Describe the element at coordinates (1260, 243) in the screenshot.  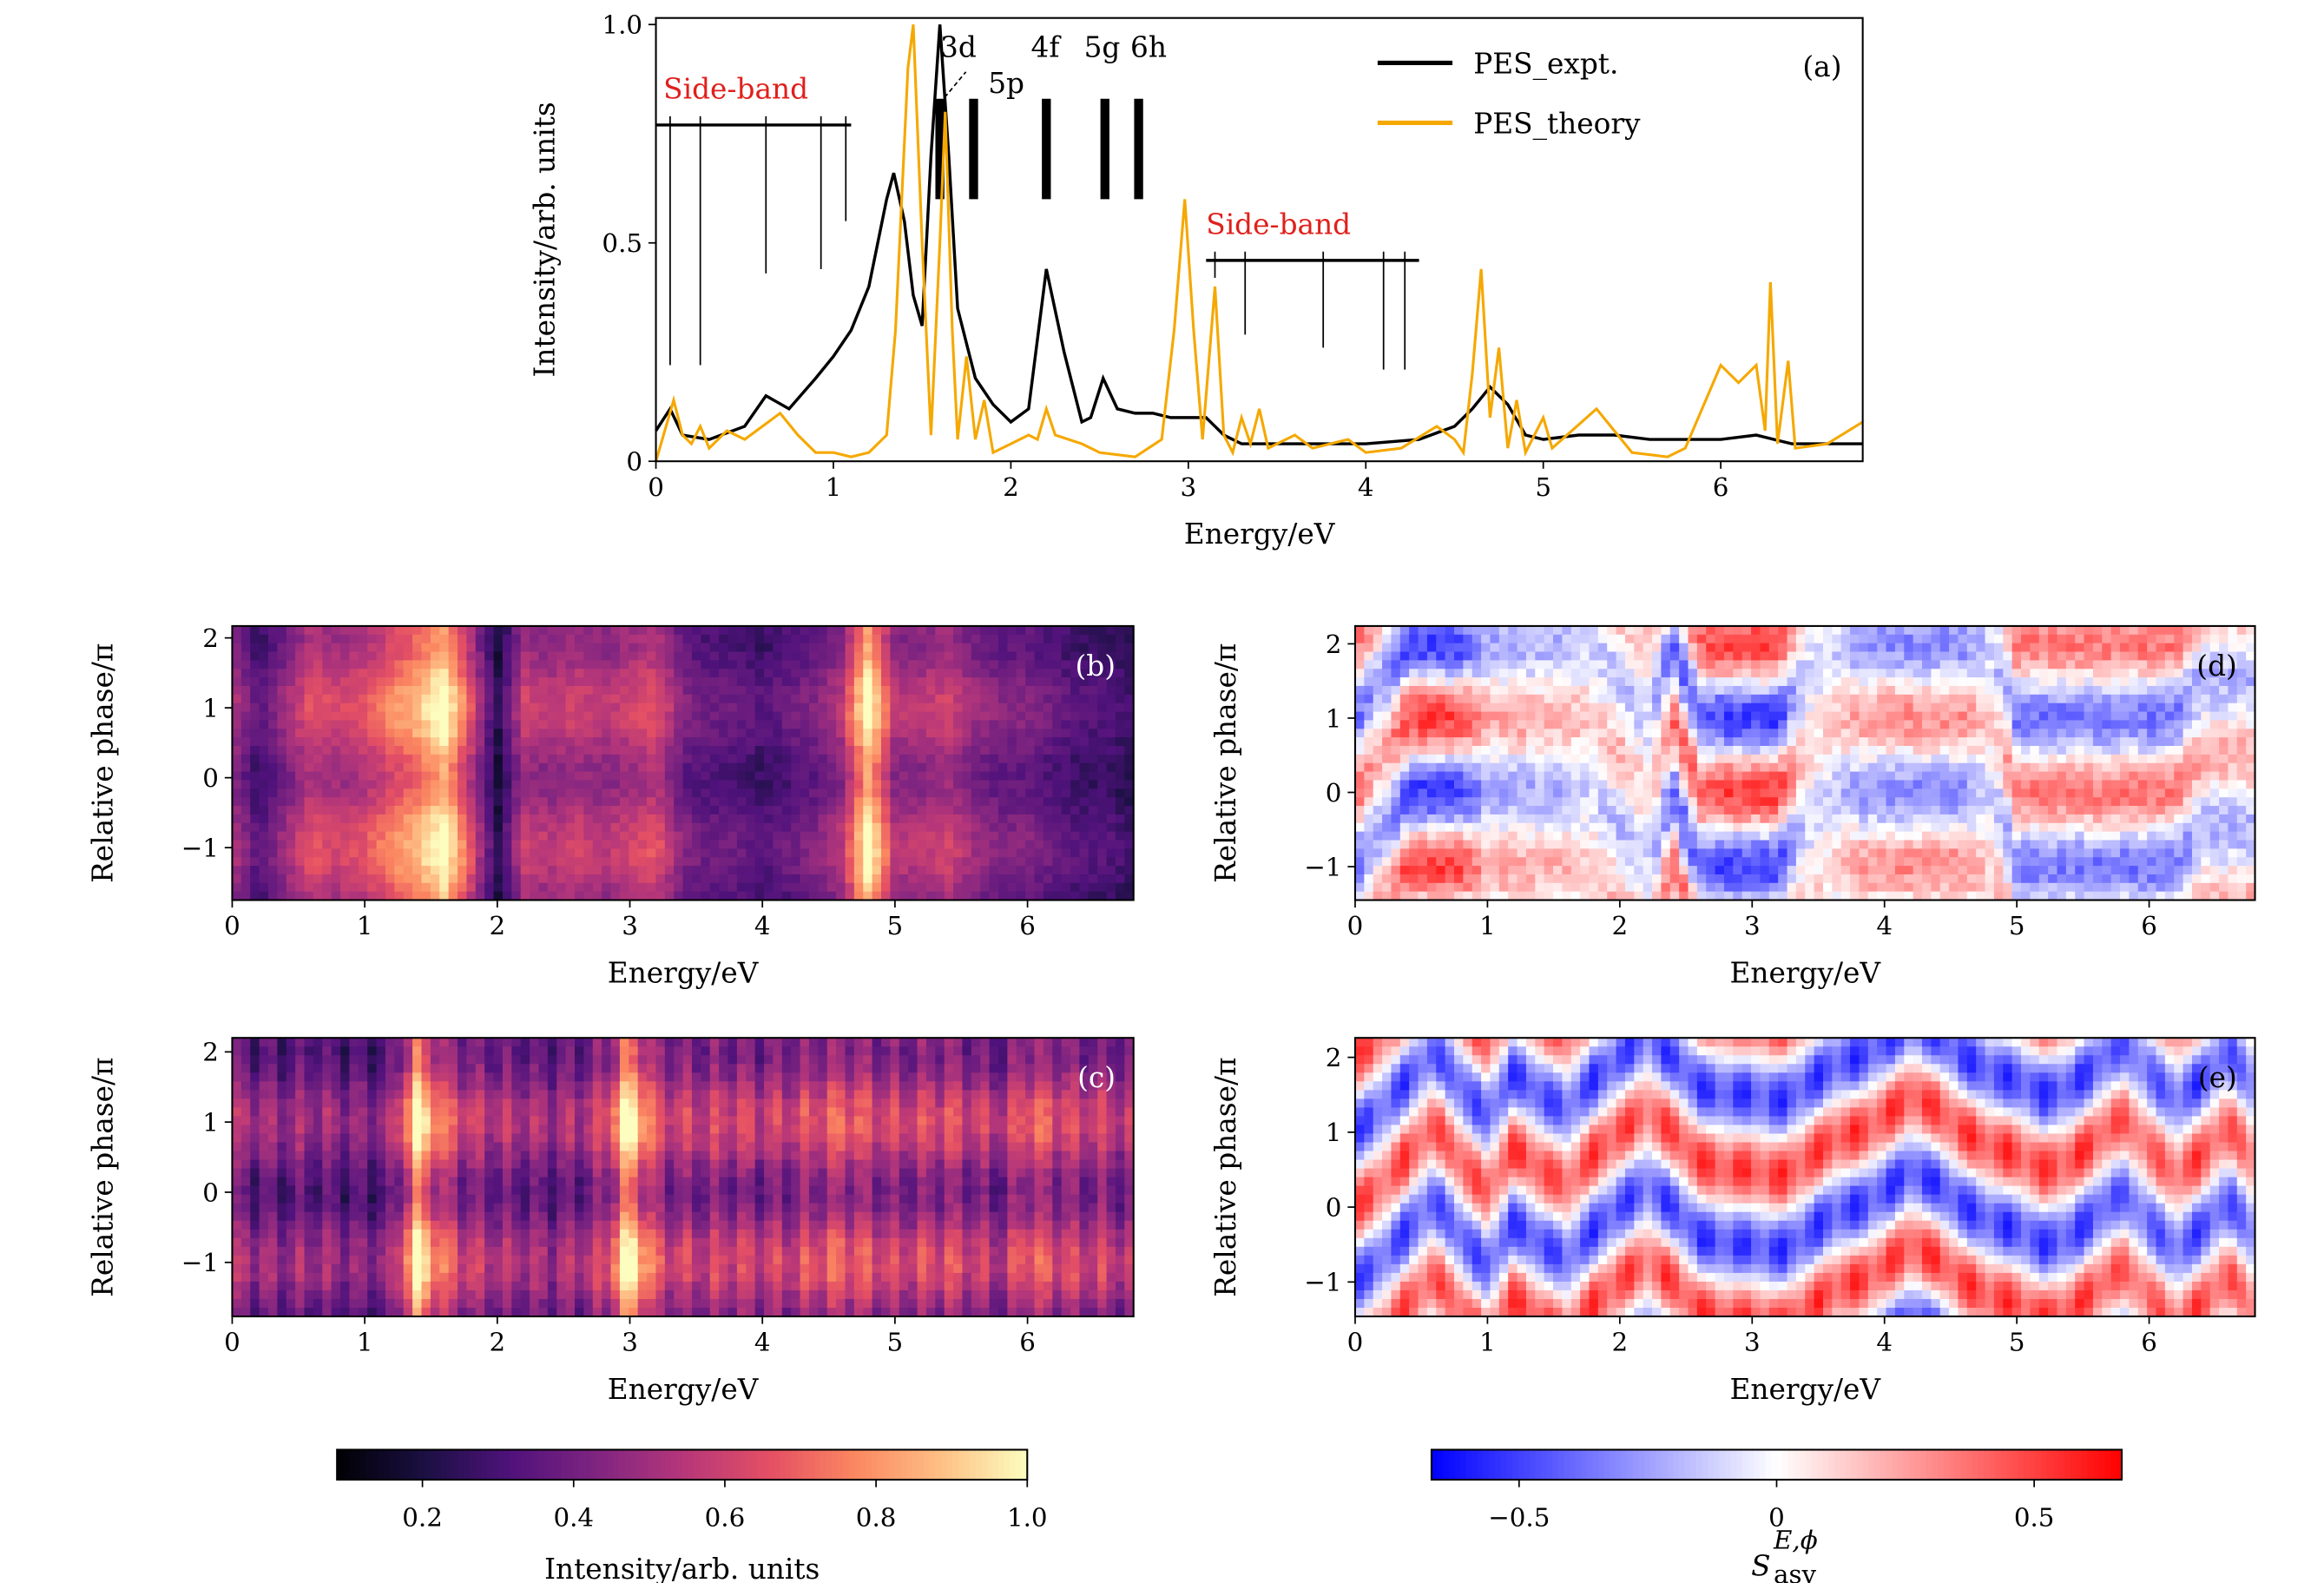
I see `series-pes-theory` at that location.